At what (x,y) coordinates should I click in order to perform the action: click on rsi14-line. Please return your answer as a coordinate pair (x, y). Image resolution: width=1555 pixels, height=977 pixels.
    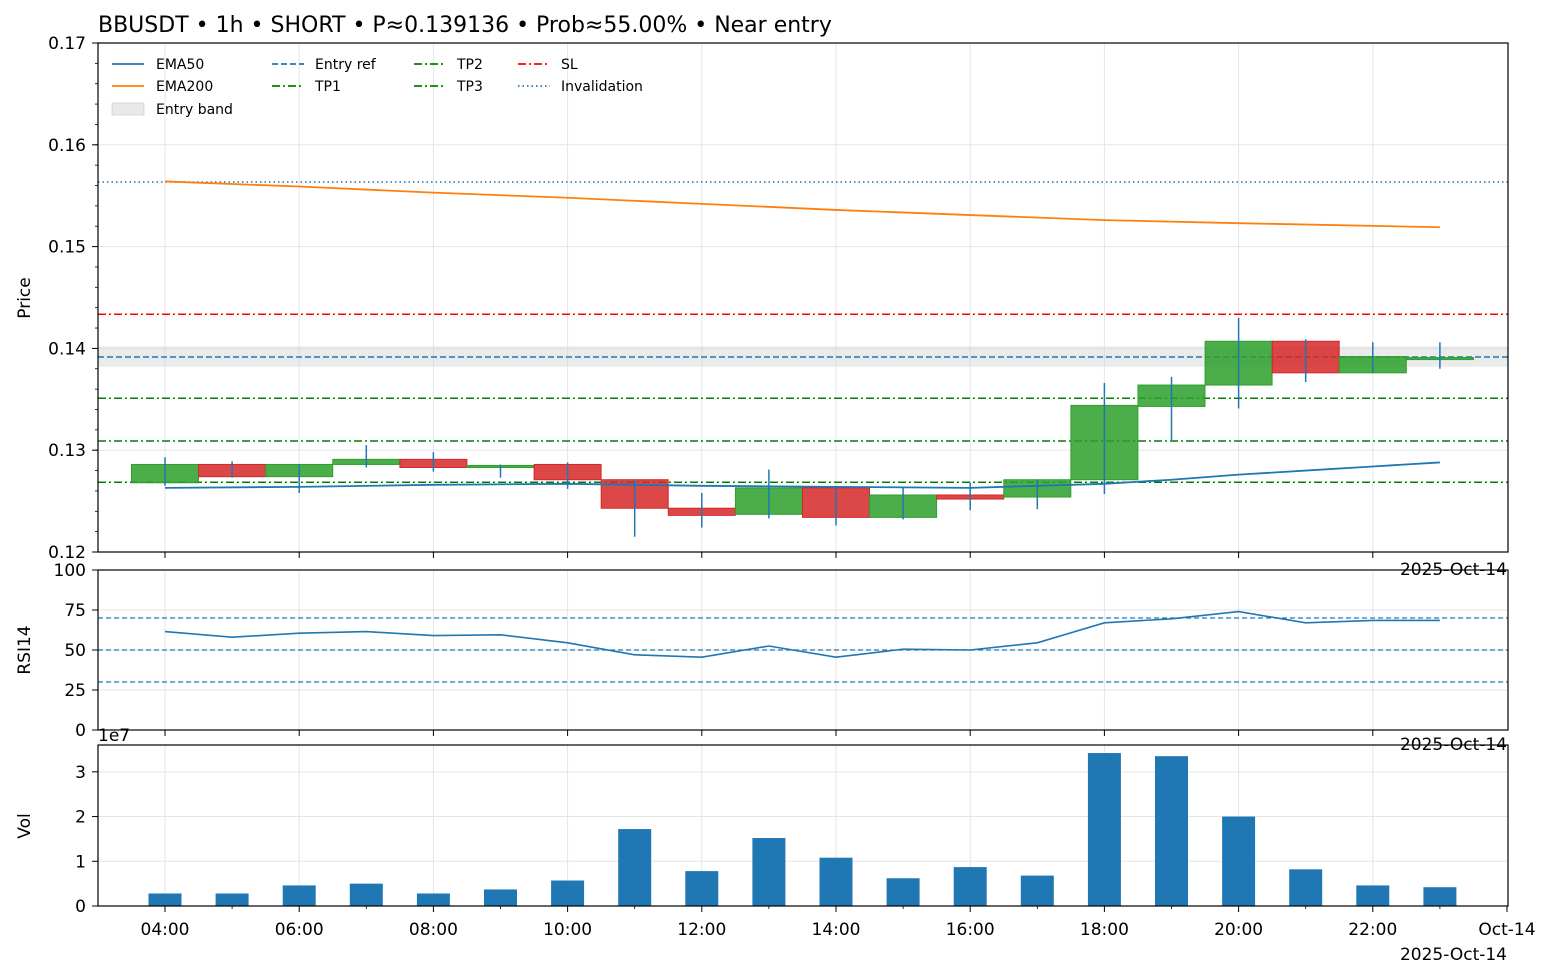
    Looking at the image, I should click on (802, 634).